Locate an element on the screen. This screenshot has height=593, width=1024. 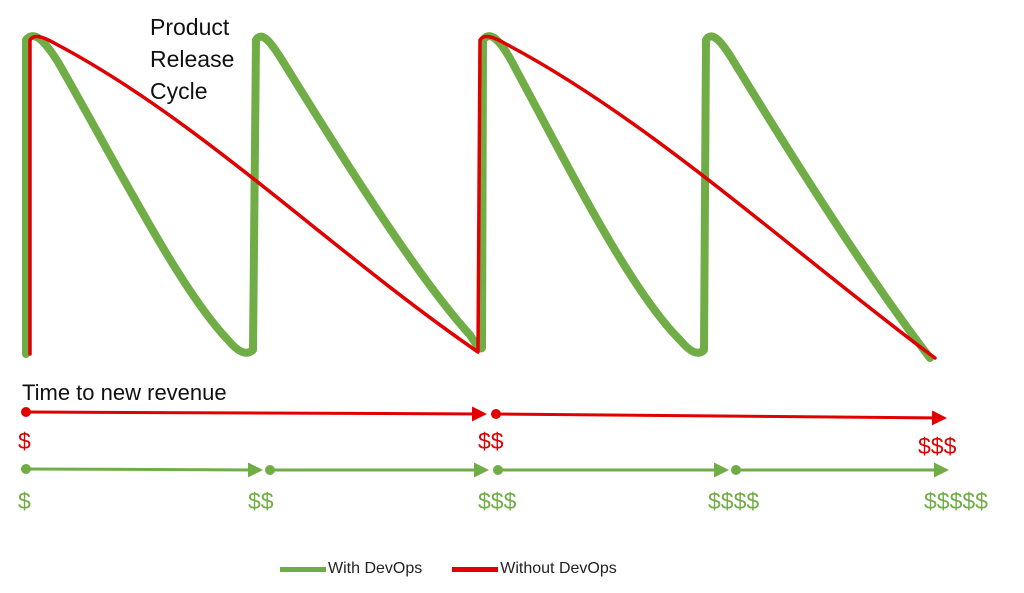
legend-item-without-devops: Without DevOps is located at coordinates (534, 569).